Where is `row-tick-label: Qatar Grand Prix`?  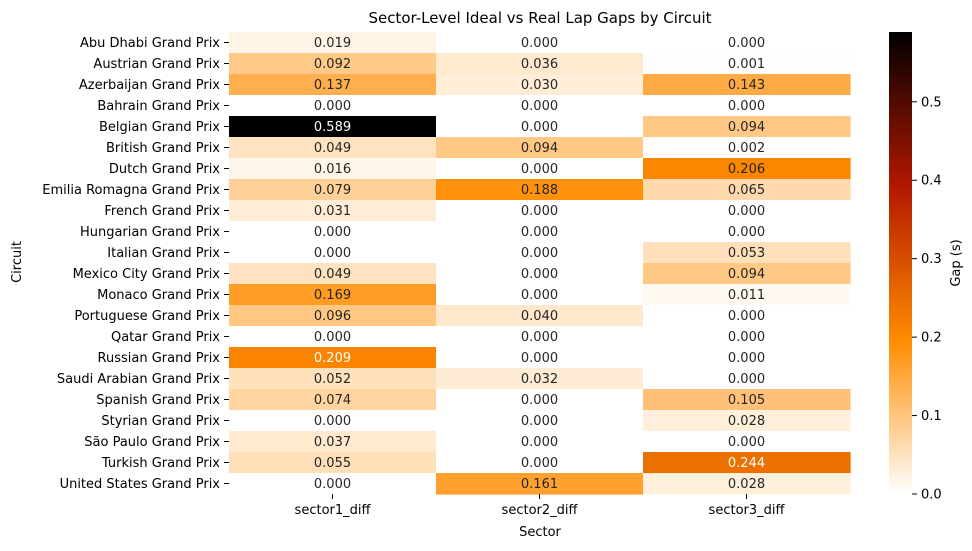
row-tick-label: Qatar Grand Prix is located at coordinates (165, 337).